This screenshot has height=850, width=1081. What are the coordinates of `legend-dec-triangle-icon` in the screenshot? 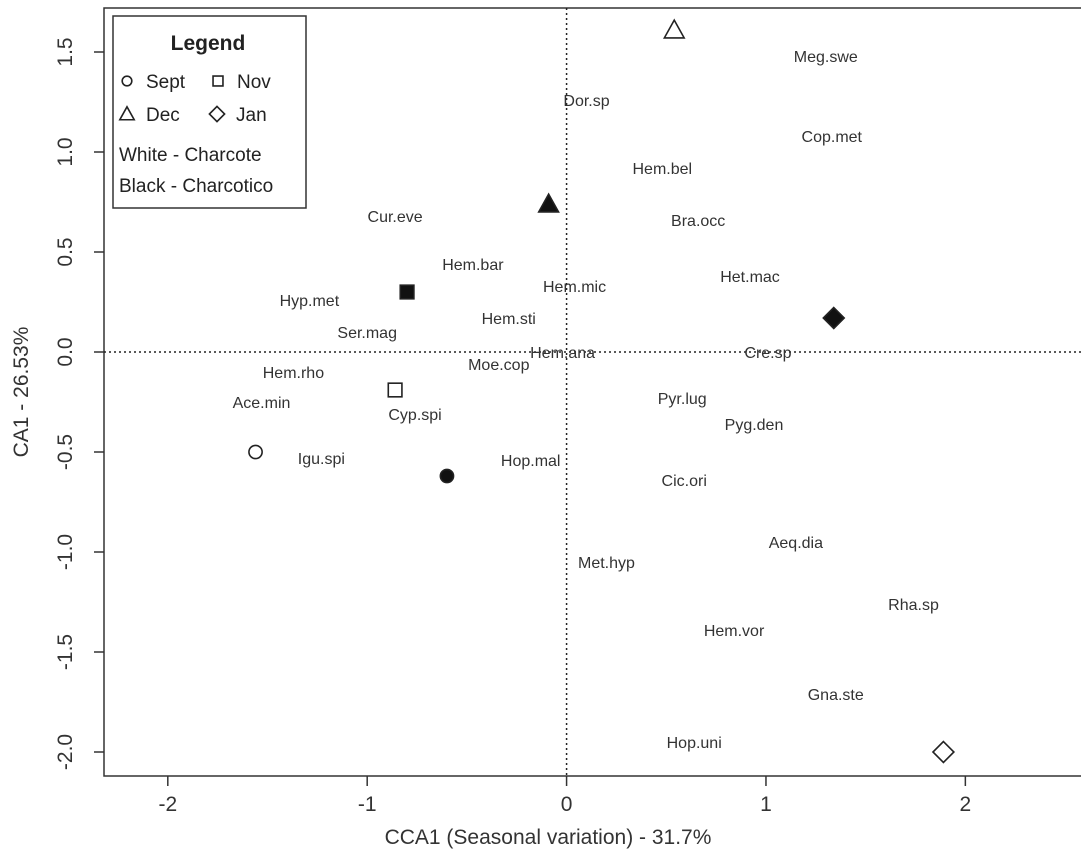 It's located at (127, 113).